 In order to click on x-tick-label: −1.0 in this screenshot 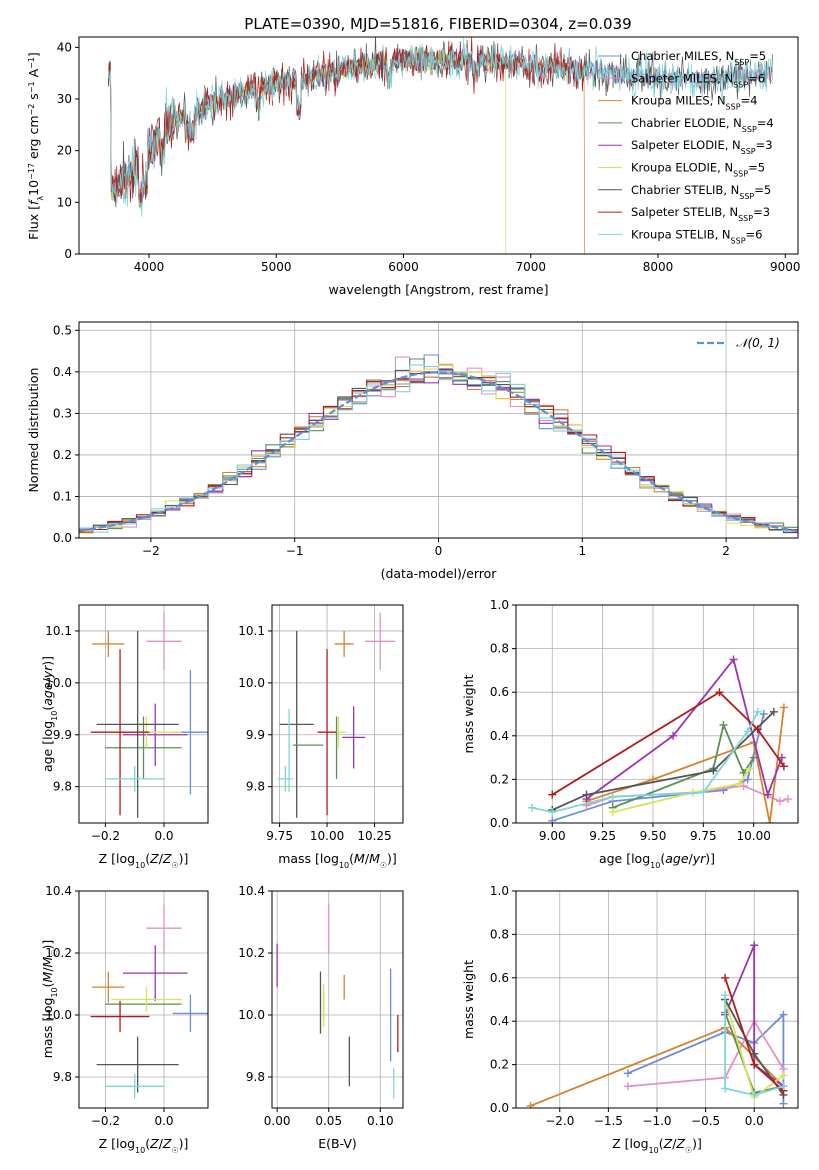, I will do `click(656, 1121)`.